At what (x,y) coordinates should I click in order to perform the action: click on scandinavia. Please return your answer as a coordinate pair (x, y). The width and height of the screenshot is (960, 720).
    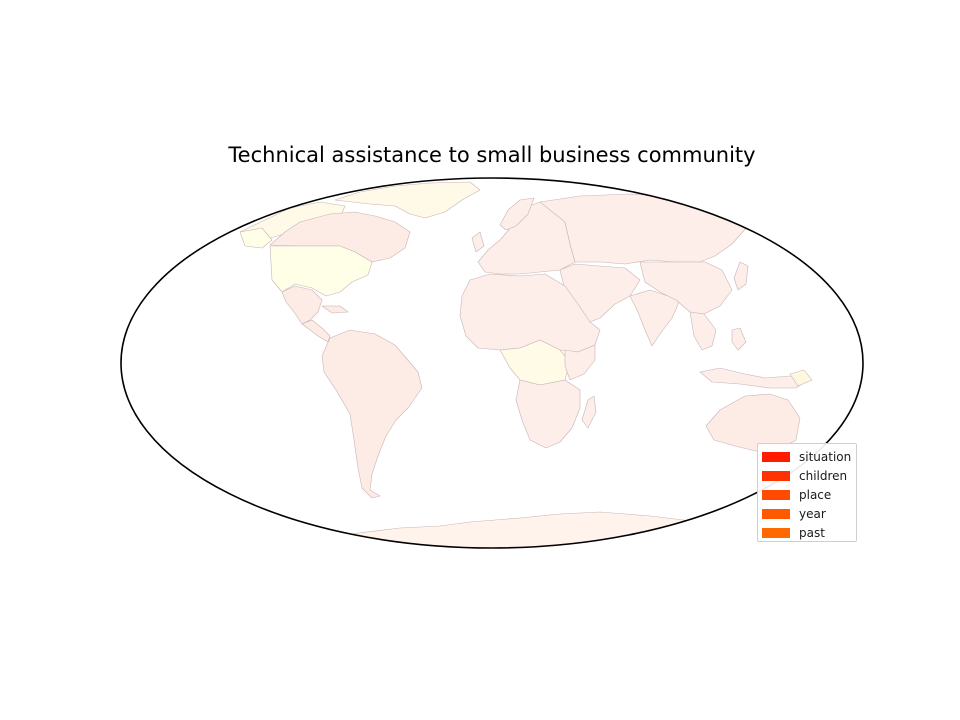
    Looking at the image, I should click on (517, 214).